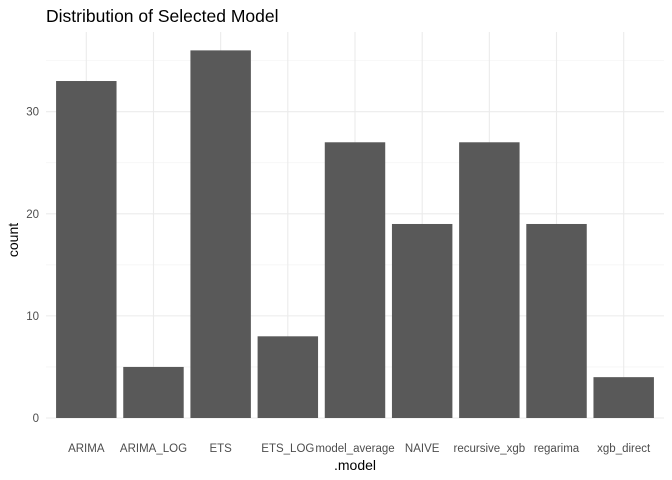  What do you see at coordinates (86, 449) in the screenshot?
I see `x-tick-label: ARIMA` at bounding box center [86, 449].